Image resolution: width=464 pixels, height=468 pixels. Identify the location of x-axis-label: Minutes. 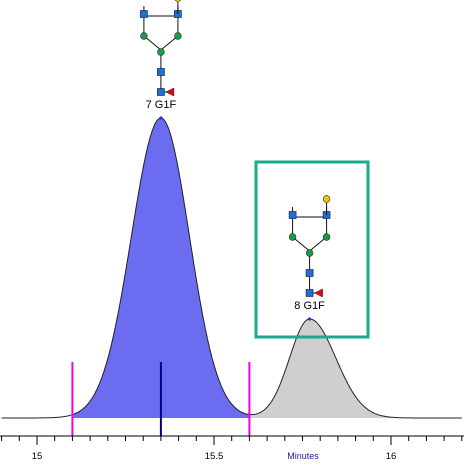
(303, 456).